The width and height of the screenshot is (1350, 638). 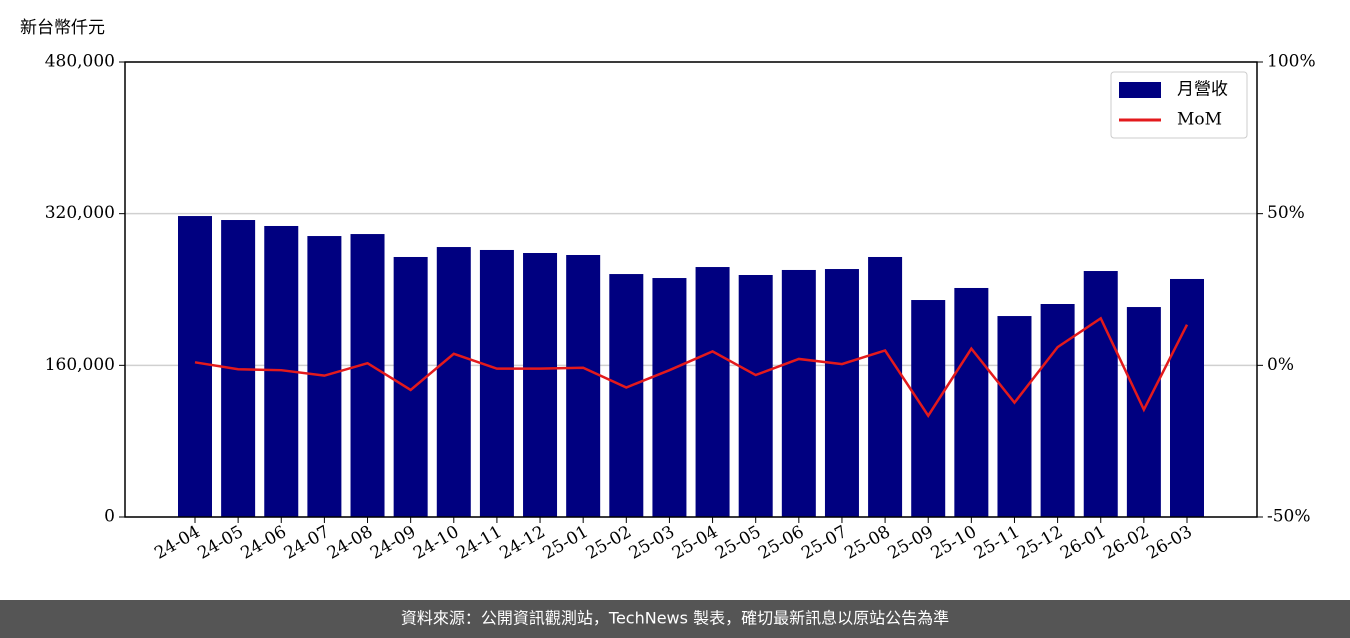 I want to click on footer-band, so click(x=675, y=619).